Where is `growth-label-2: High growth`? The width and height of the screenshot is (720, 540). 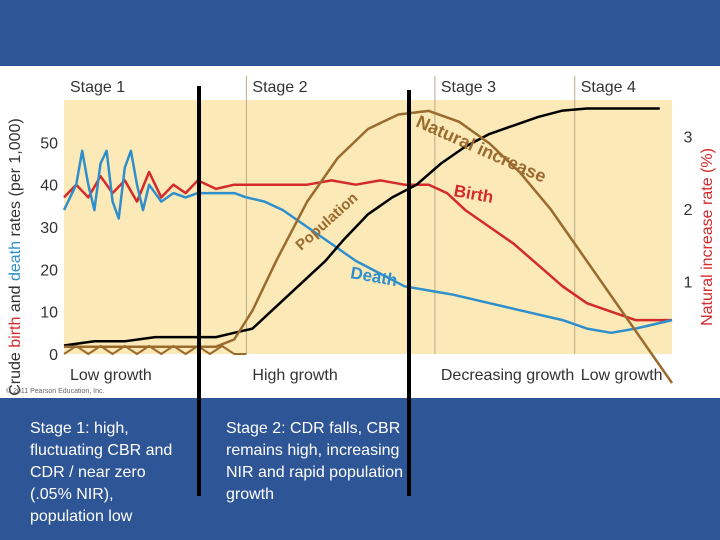 growth-label-2: High growth is located at coordinates (294, 375).